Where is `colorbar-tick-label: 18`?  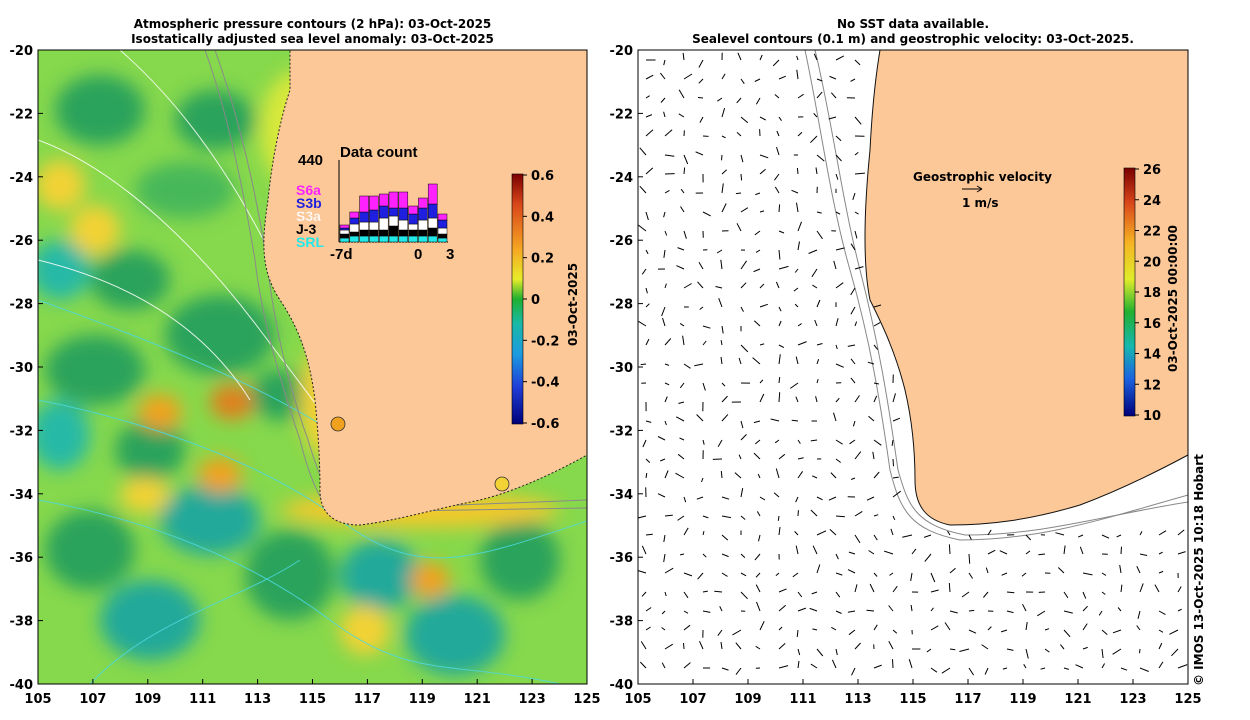
colorbar-tick-label: 18 is located at coordinates (1152, 293).